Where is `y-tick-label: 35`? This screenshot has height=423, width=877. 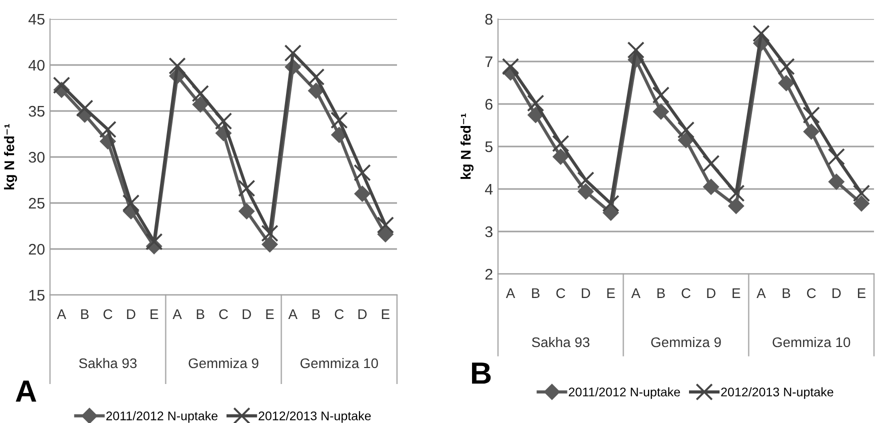 y-tick-label: 35 is located at coordinates (36, 111).